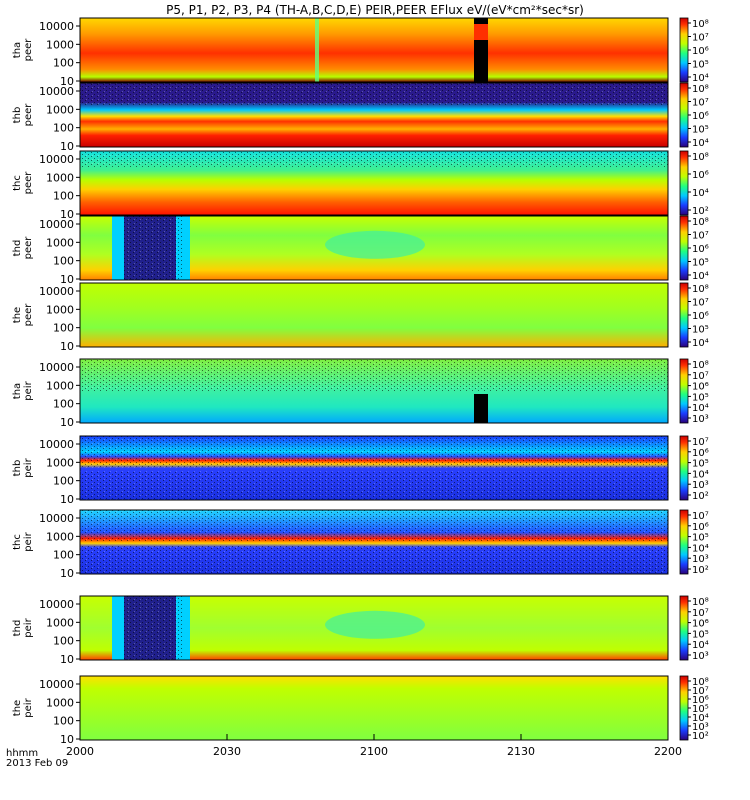  Describe the element at coordinates (37, 763) in the screenshot. I see `date-label: 2013 Feb 09` at that location.